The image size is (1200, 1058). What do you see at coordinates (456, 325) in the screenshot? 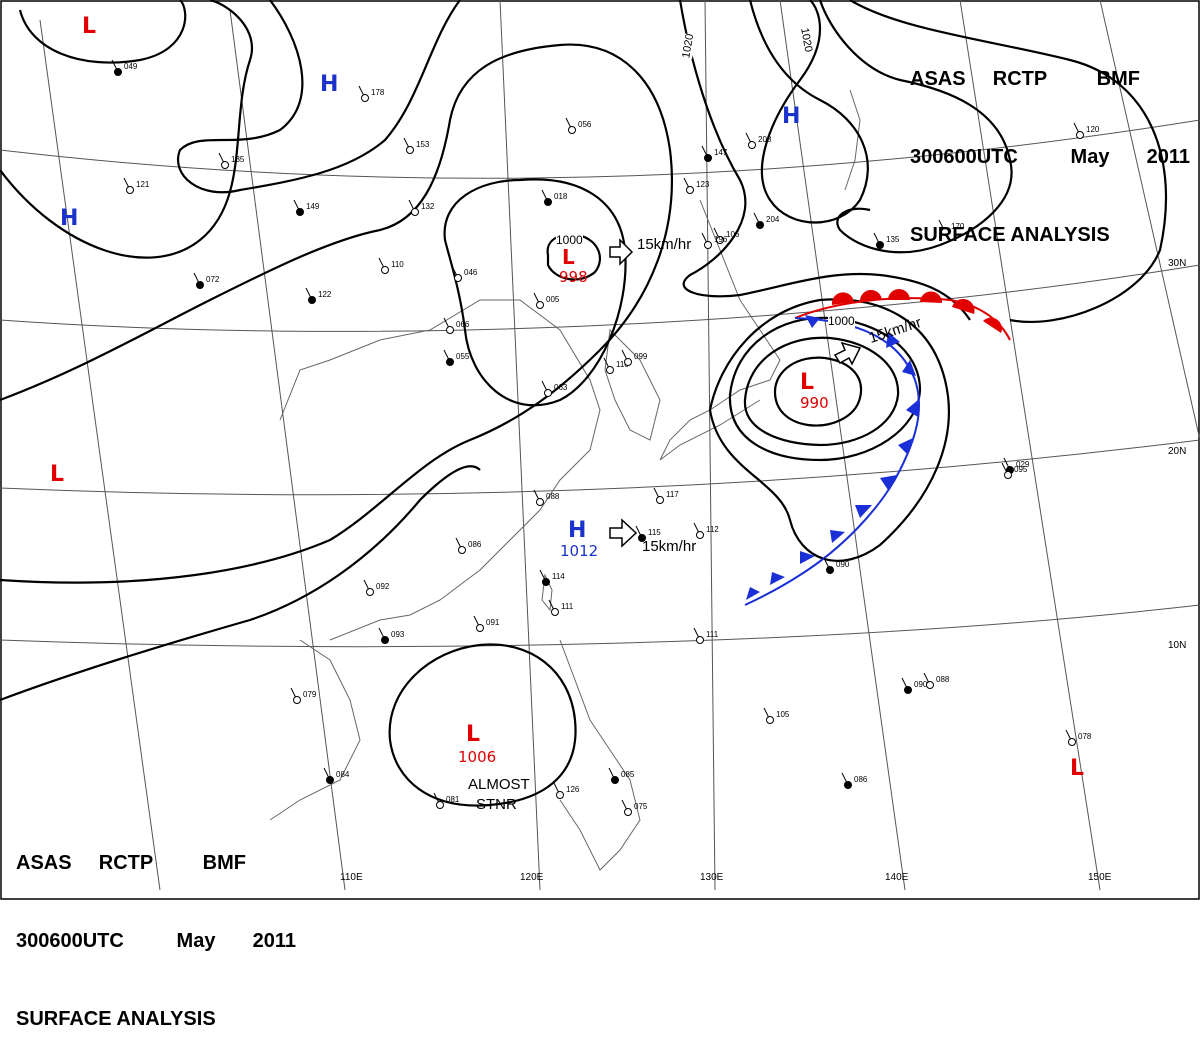
I see `station-plot: 066` at bounding box center [456, 325].